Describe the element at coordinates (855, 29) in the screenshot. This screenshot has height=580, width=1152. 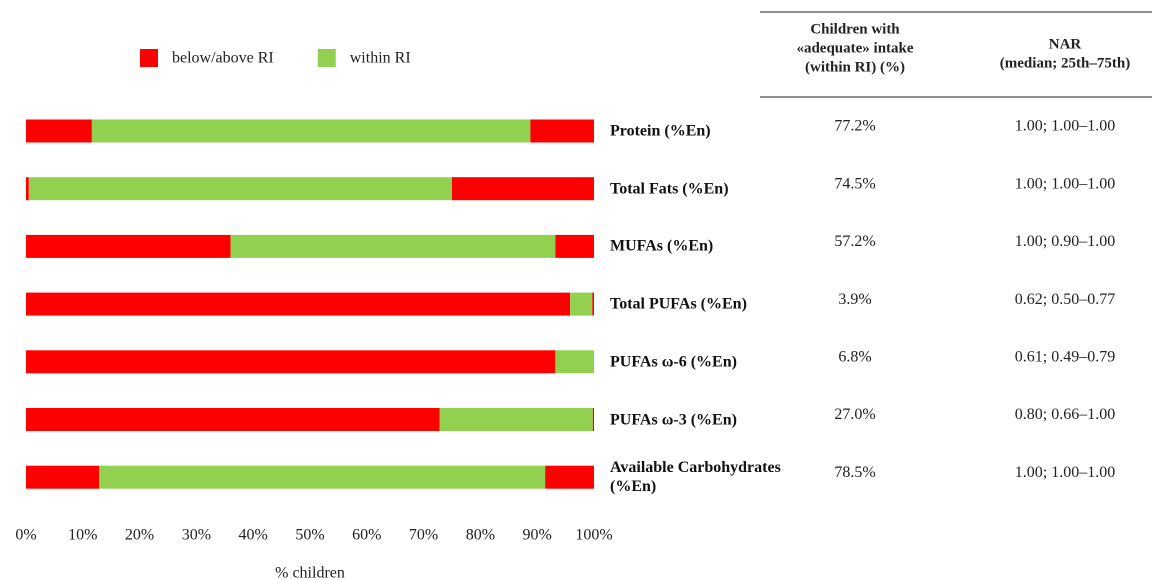
I see `table-header: Children with` at that location.